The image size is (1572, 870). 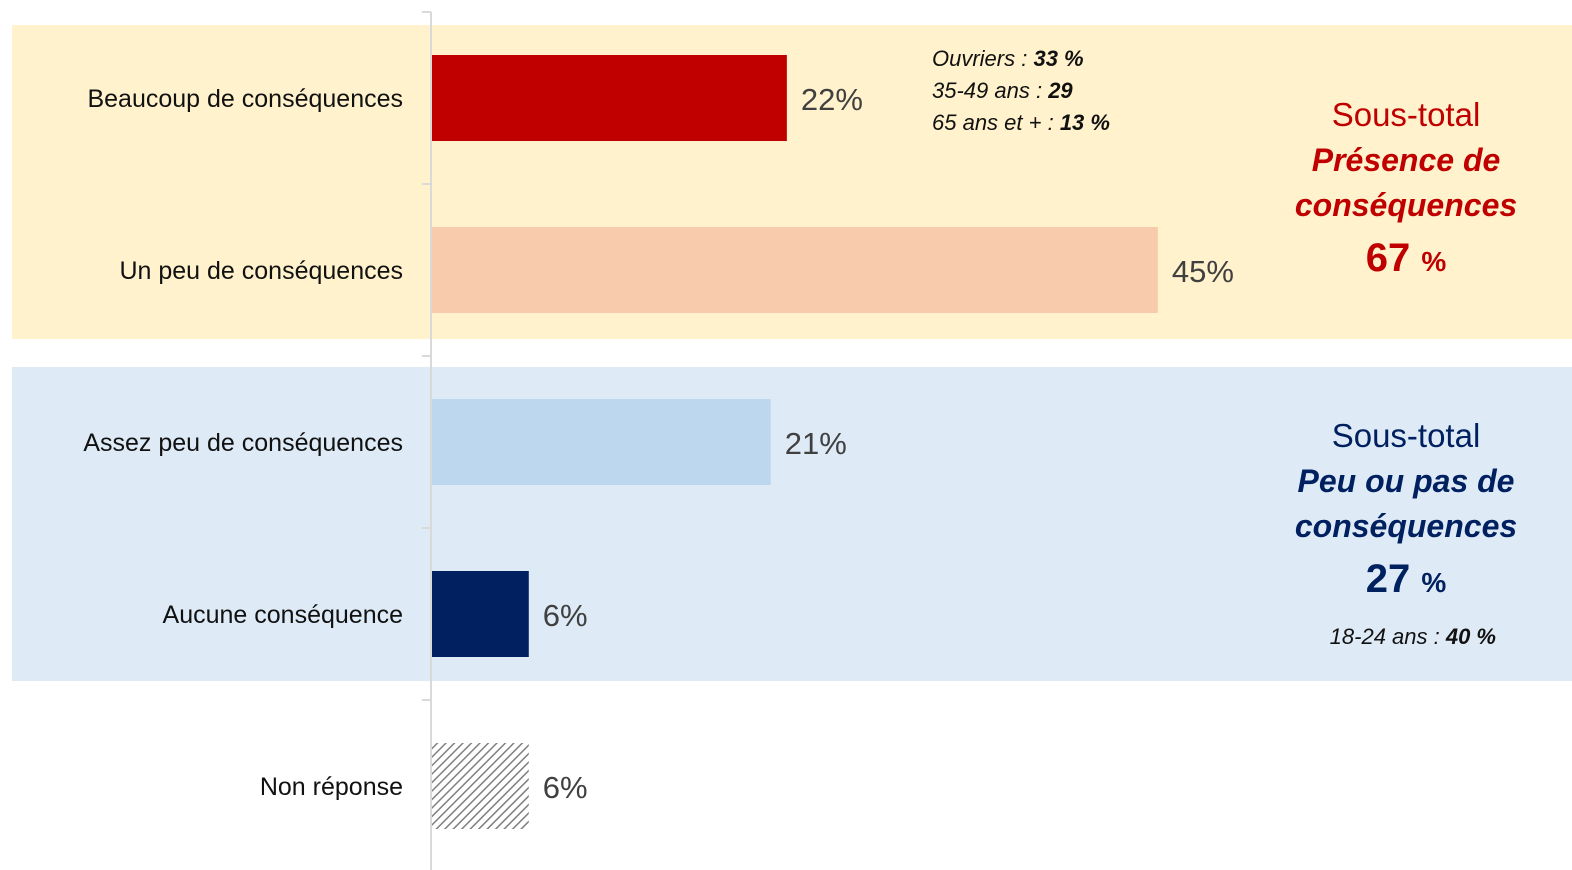 What do you see at coordinates (243, 443) in the screenshot?
I see `category-label: Assez peu de conséquences` at bounding box center [243, 443].